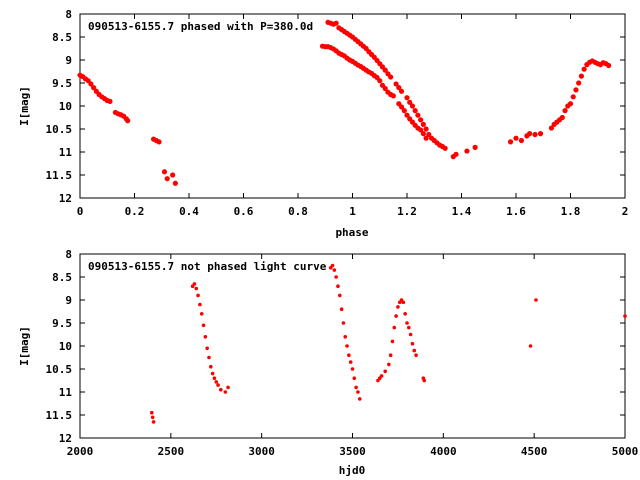  Describe the element at coordinates (189, 211) in the screenshot. I see `x-tick-label: 0.4` at that location.